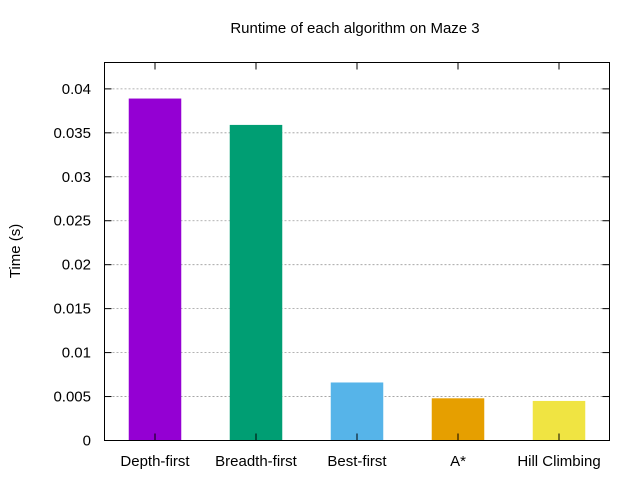 The height and width of the screenshot is (480, 640). What do you see at coordinates (458, 461) in the screenshot?
I see `x-tick-label: A*` at bounding box center [458, 461].